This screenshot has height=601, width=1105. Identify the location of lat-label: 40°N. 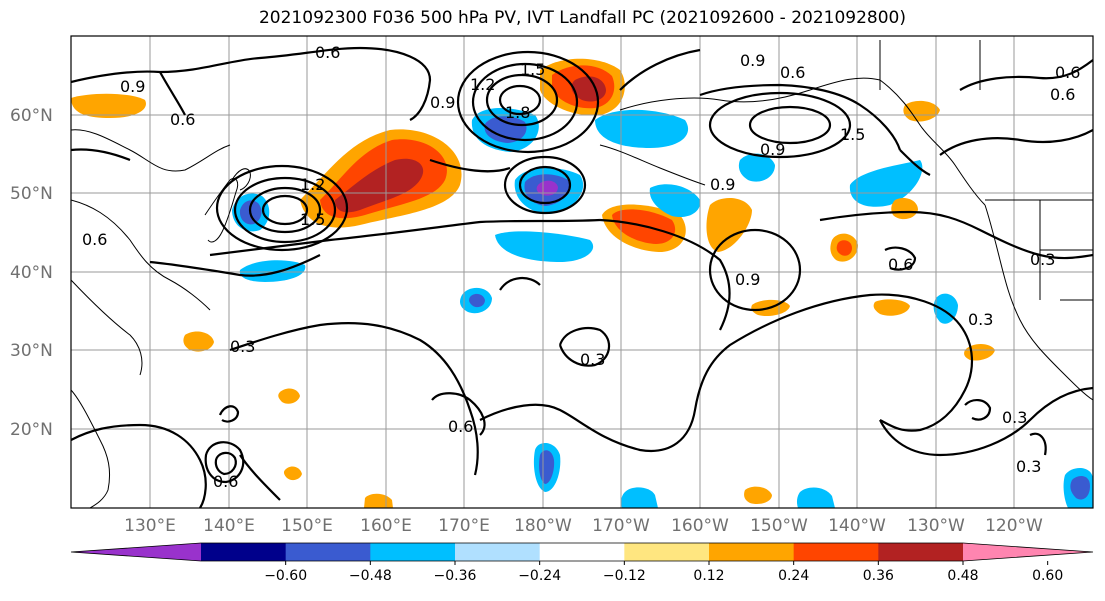
(31, 273).